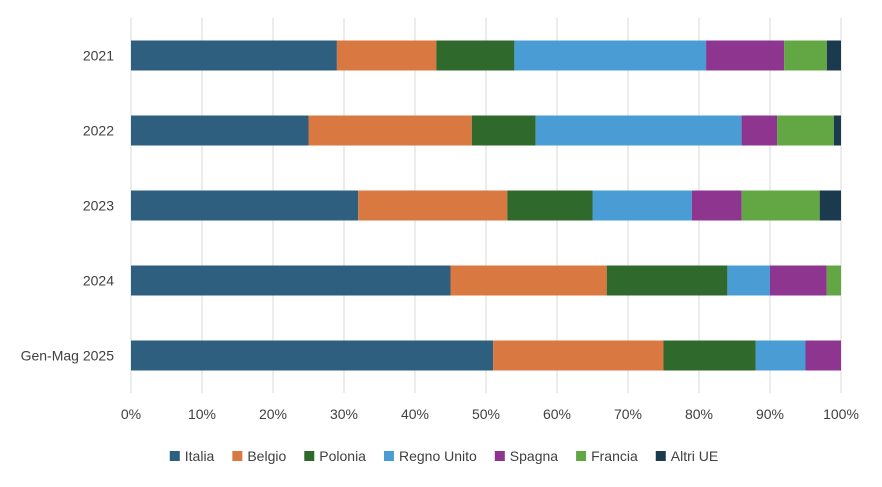 This screenshot has height=487, width=882. I want to click on y-category-label: Gen-Mag 2025, so click(68, 356).